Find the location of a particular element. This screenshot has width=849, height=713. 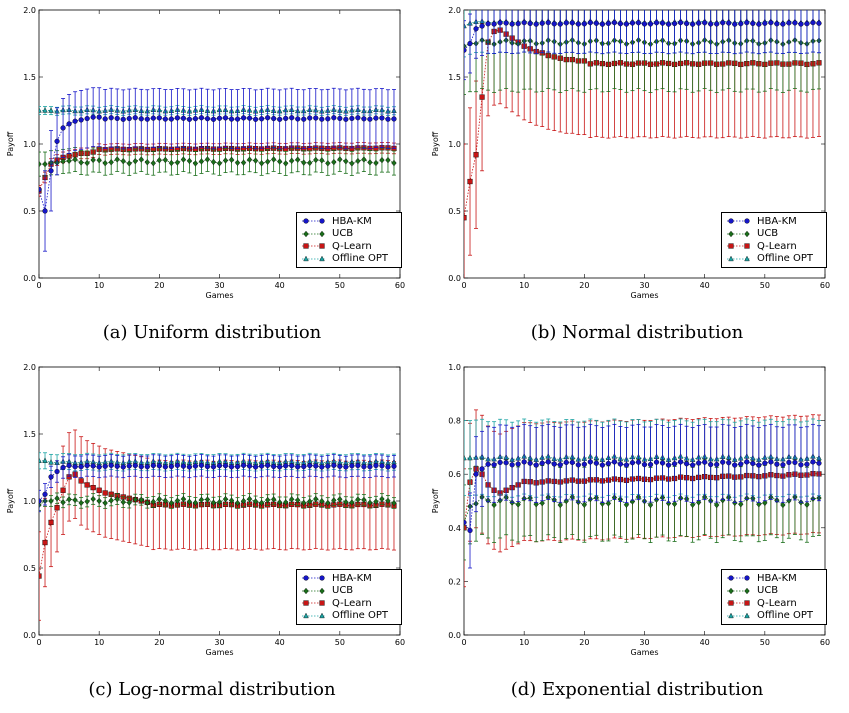

y-tick-label: 0.8 is located at coordinates (454, 421).